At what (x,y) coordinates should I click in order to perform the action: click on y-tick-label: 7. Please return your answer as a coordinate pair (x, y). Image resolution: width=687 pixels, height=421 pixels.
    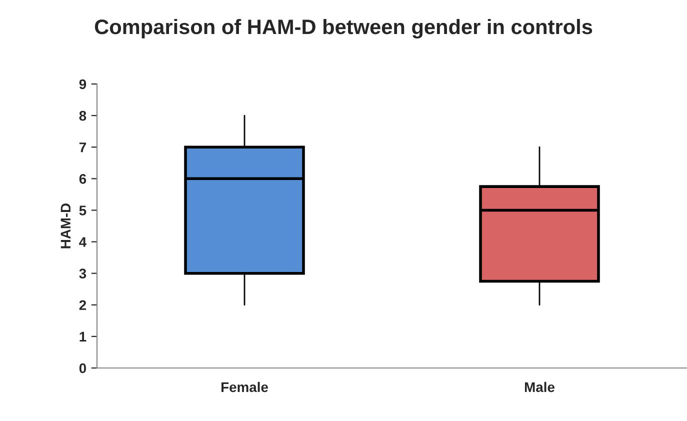
    Looking at the image, I should click on (82, 147).